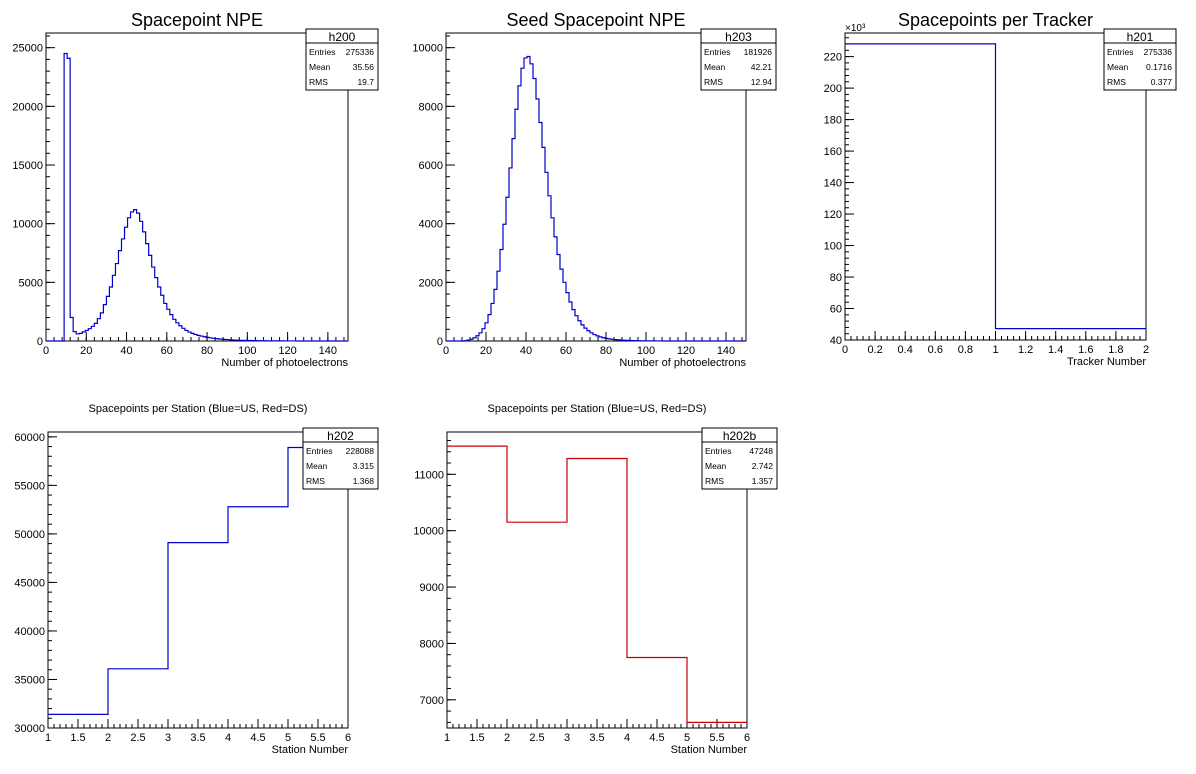 This screenshot has width=1196, height=774. Describe the element at coordinates (27, 166) in the screenshot. I see `y-tick-label: 15000` at that location.